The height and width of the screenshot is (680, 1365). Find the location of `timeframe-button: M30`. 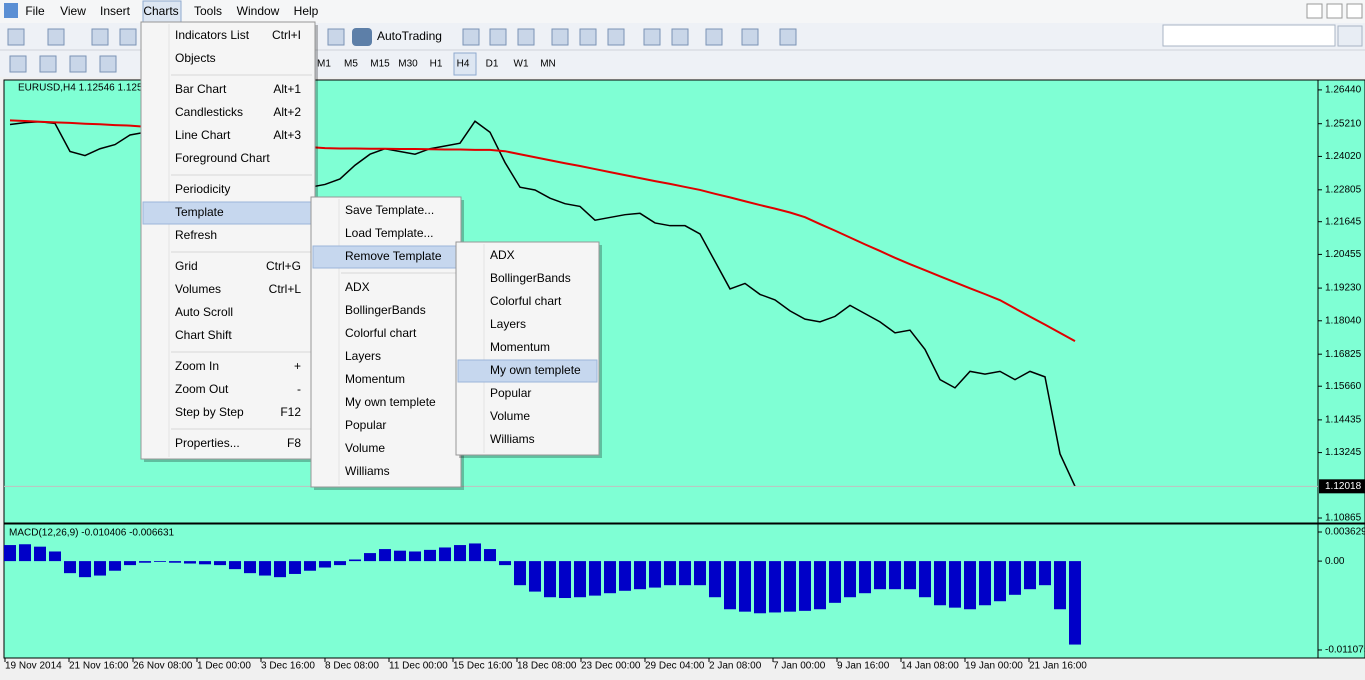

timeframe-button: M30 is located at coordinates (408, 64).